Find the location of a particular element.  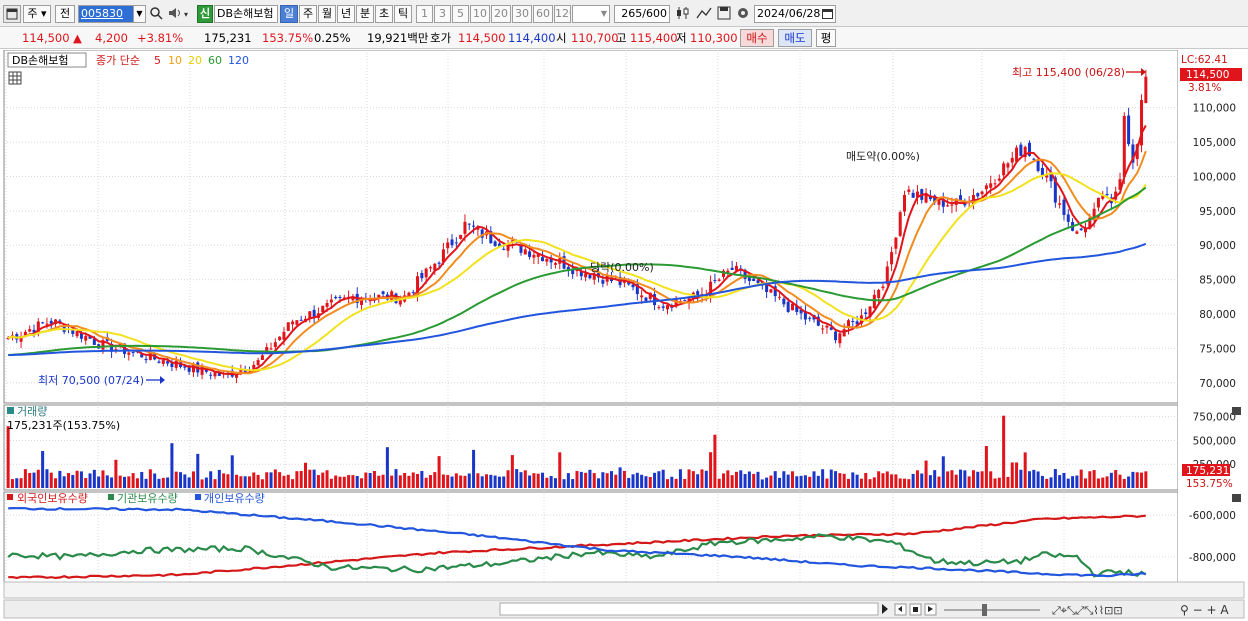

price-tag: 114,500 is located at coordinates (1207, 75).